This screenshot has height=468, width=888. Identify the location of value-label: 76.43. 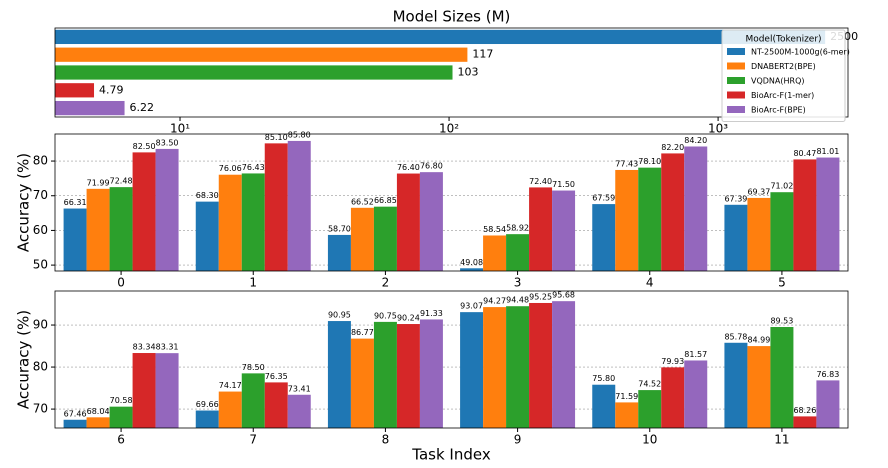
(253, 167).